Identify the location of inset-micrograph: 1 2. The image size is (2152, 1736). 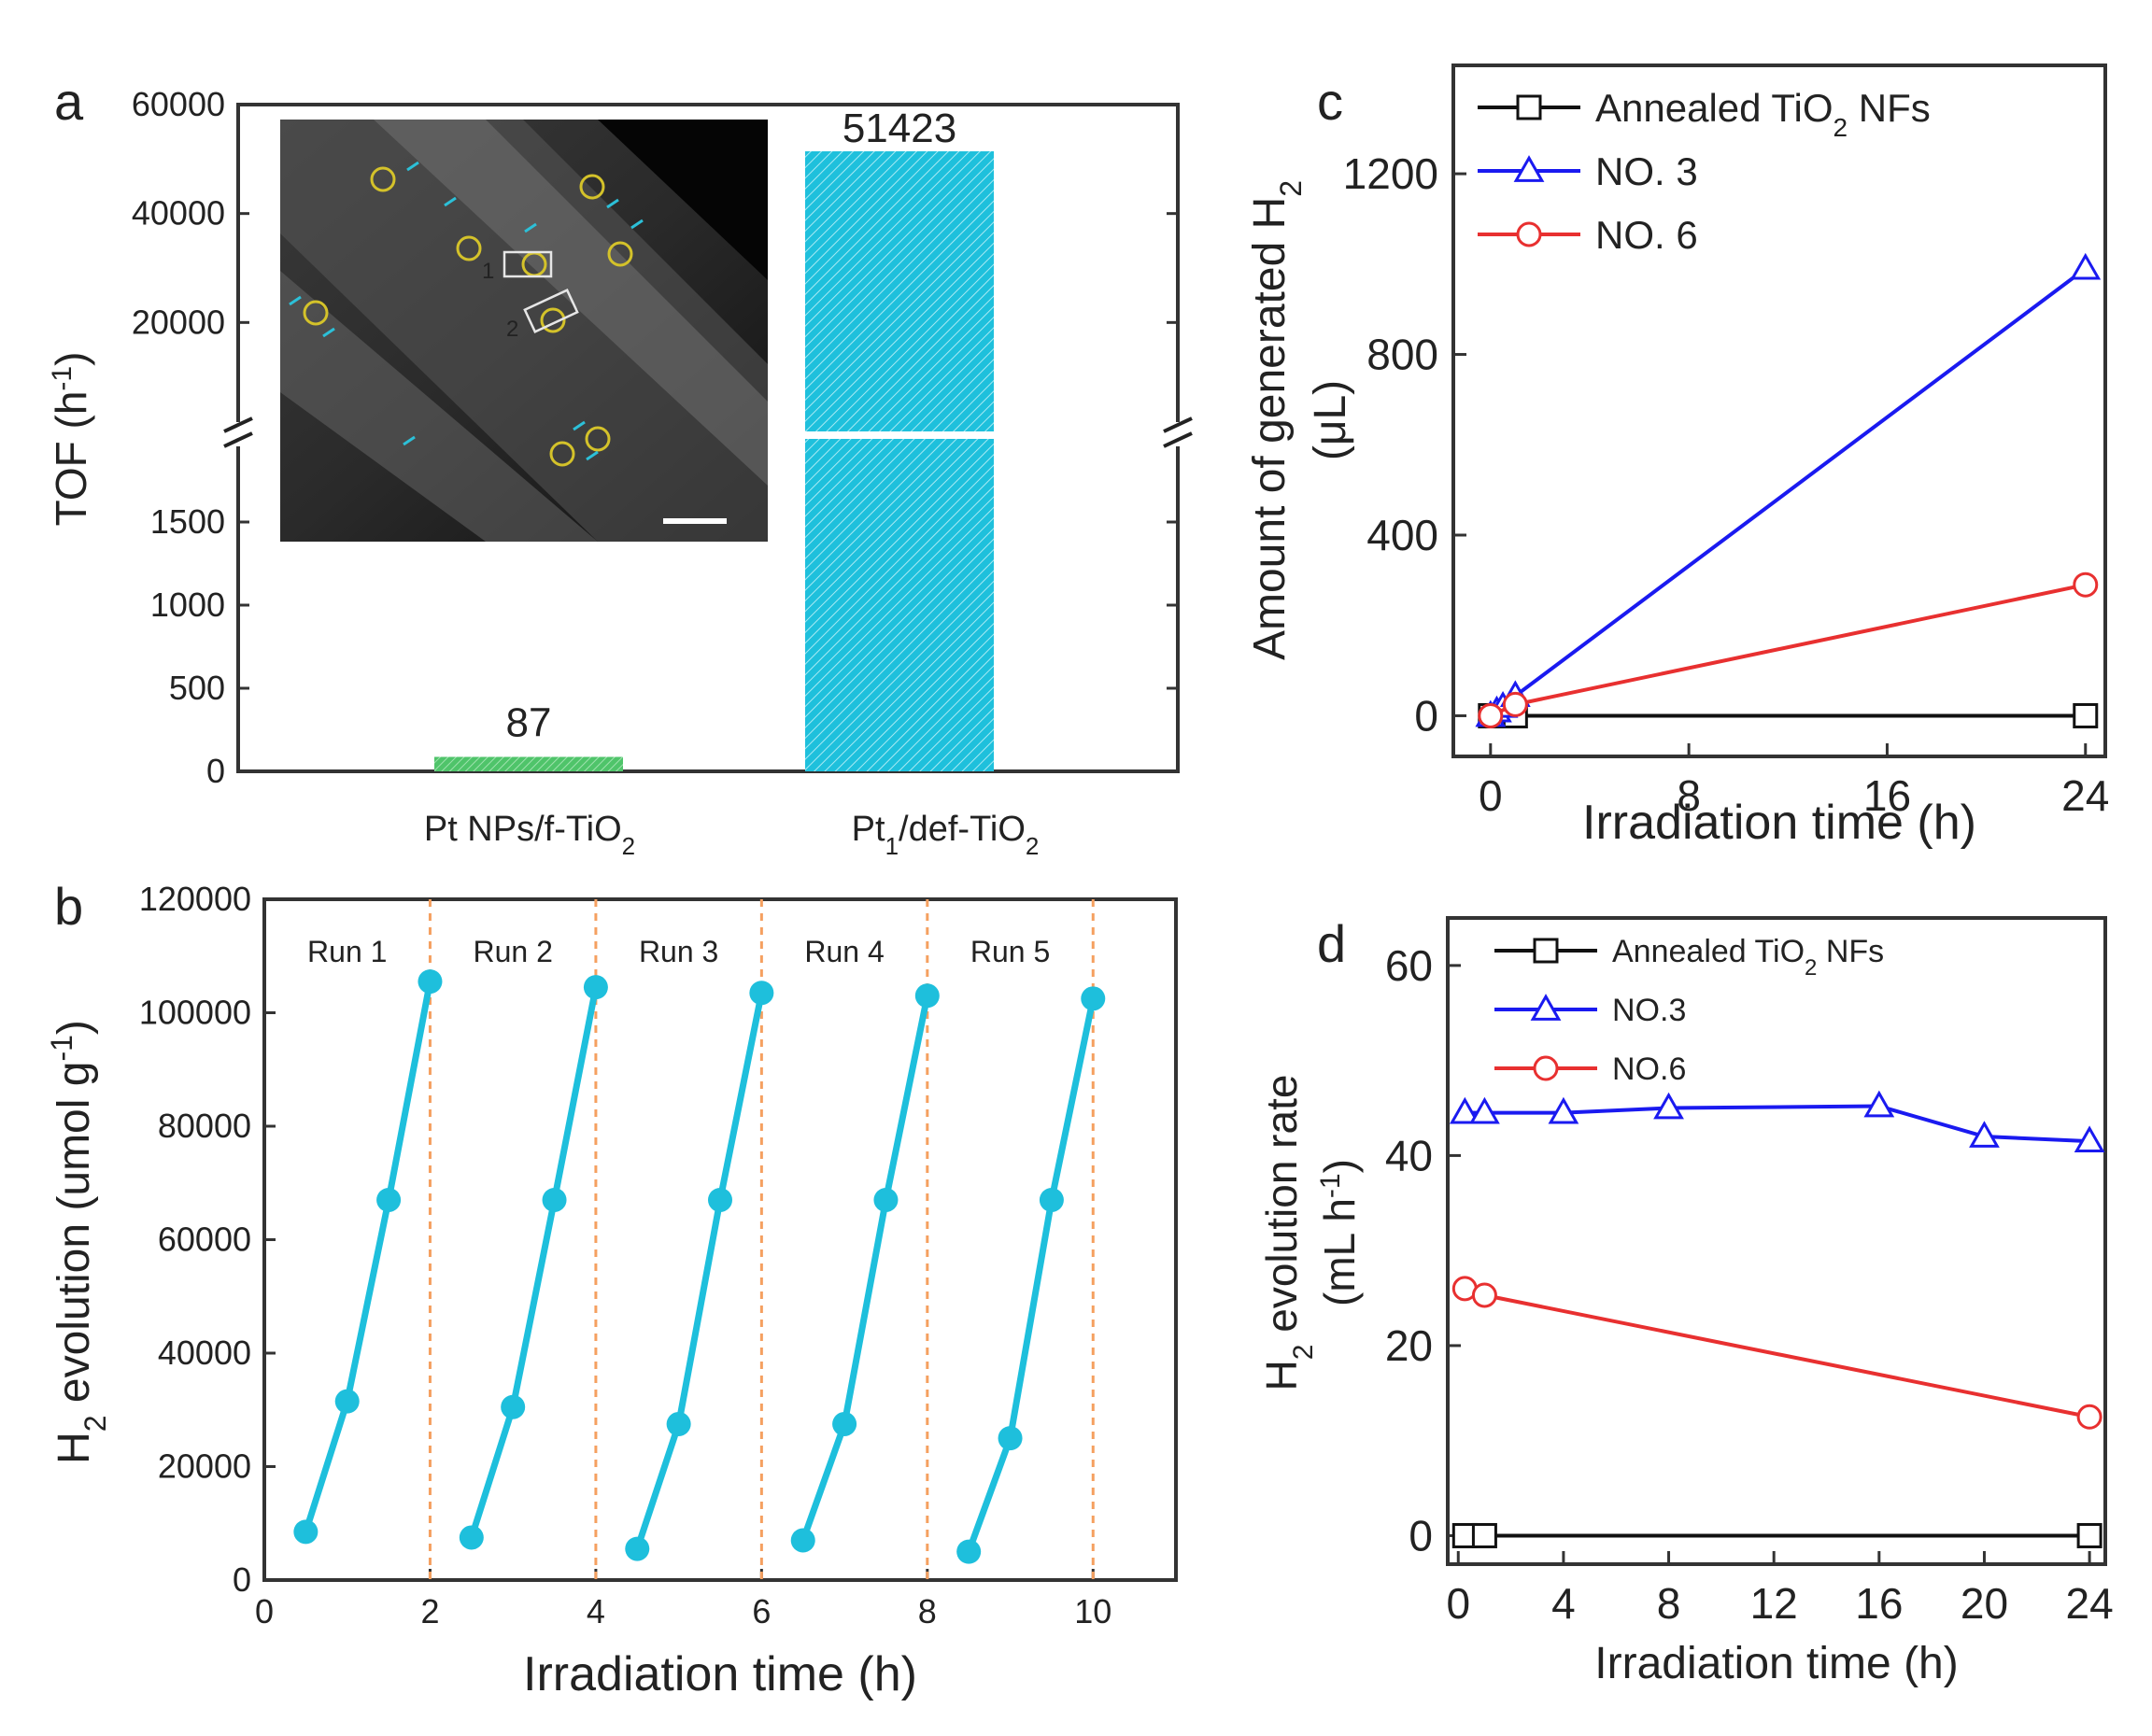
(524, 331).